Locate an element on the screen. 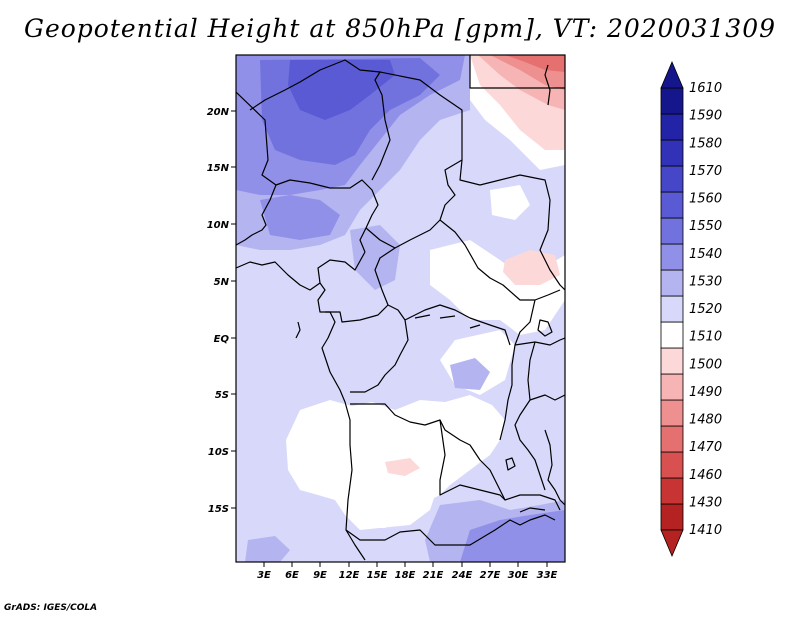 Image resolution: width=800 pixels, height=618 pixels. lat-label: 10S is located at coordinates (218, 452).